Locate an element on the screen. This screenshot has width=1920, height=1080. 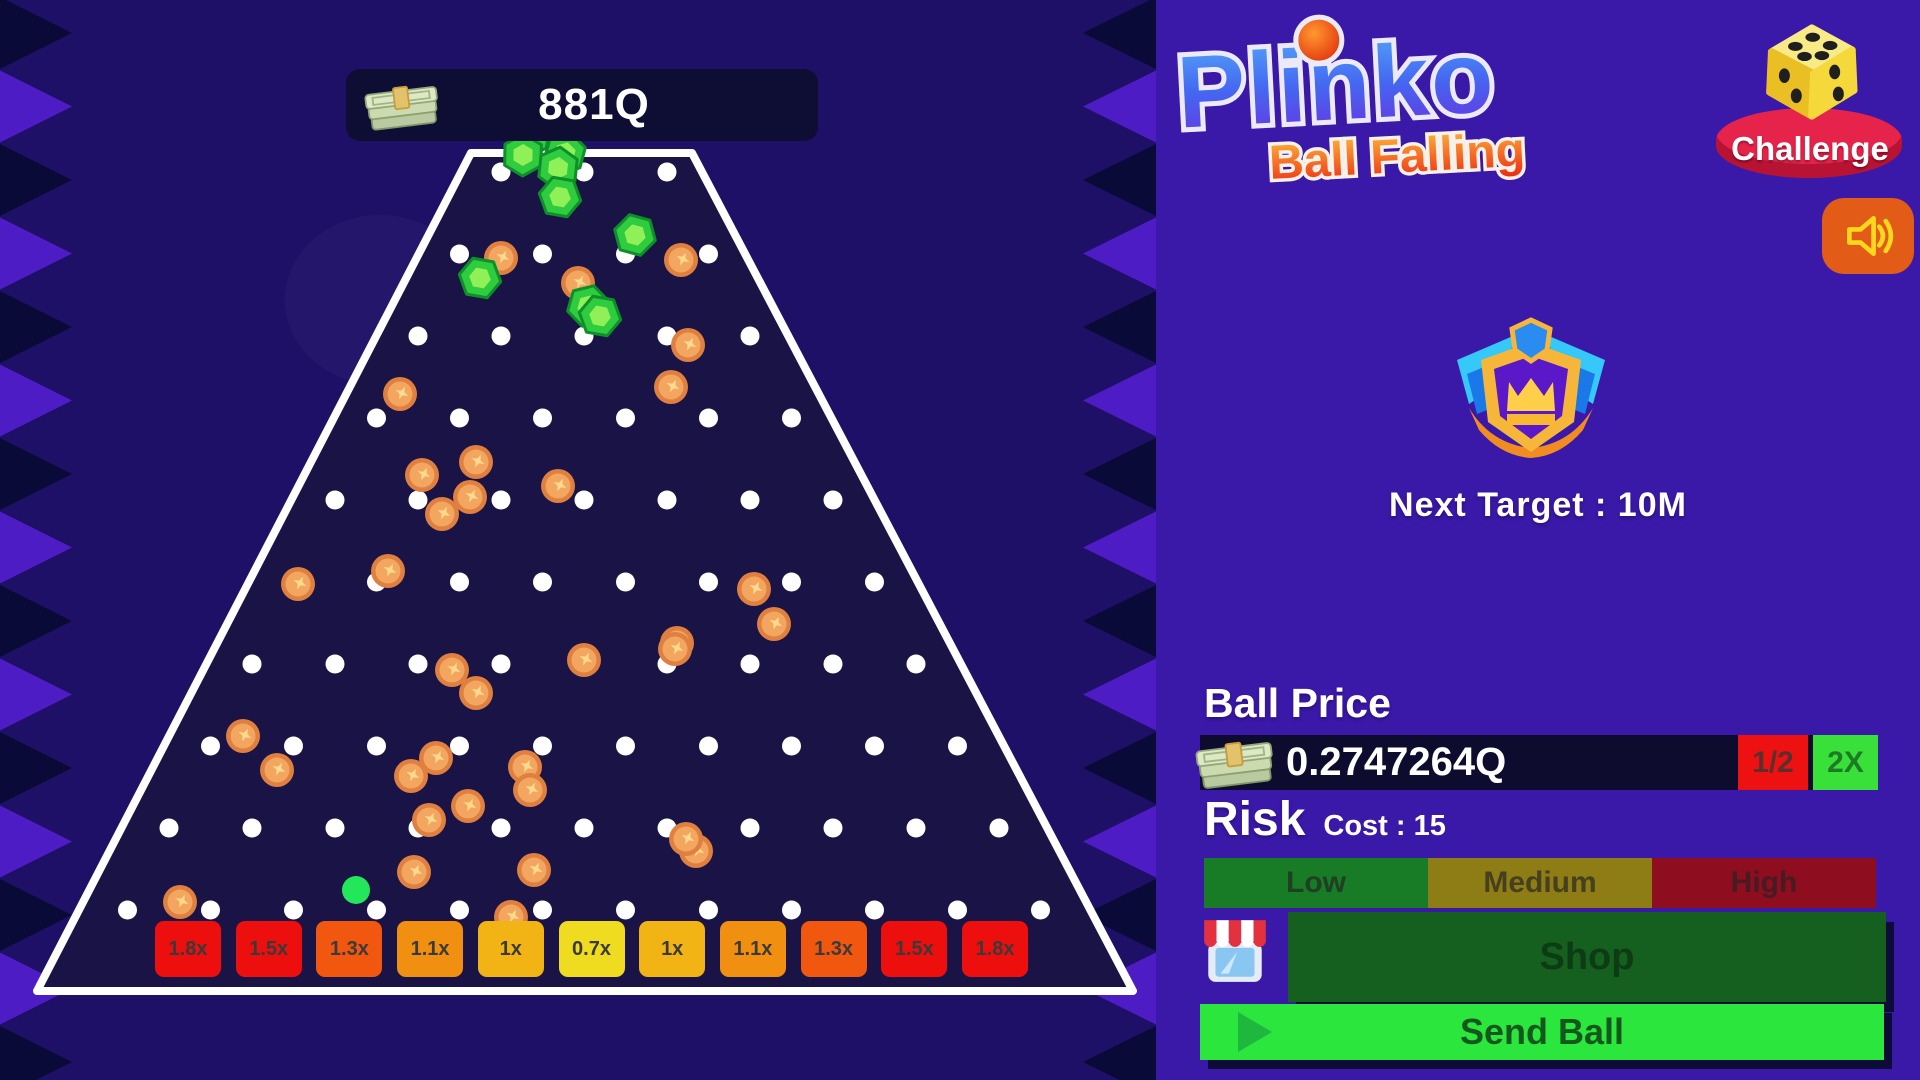
multiplier-row: 1.8x 1.5x 1.3x 1.1x 1x 0.7x 1x 1.1x 1.3x 1.5x 1.8x is located at coordinates (591, 949).